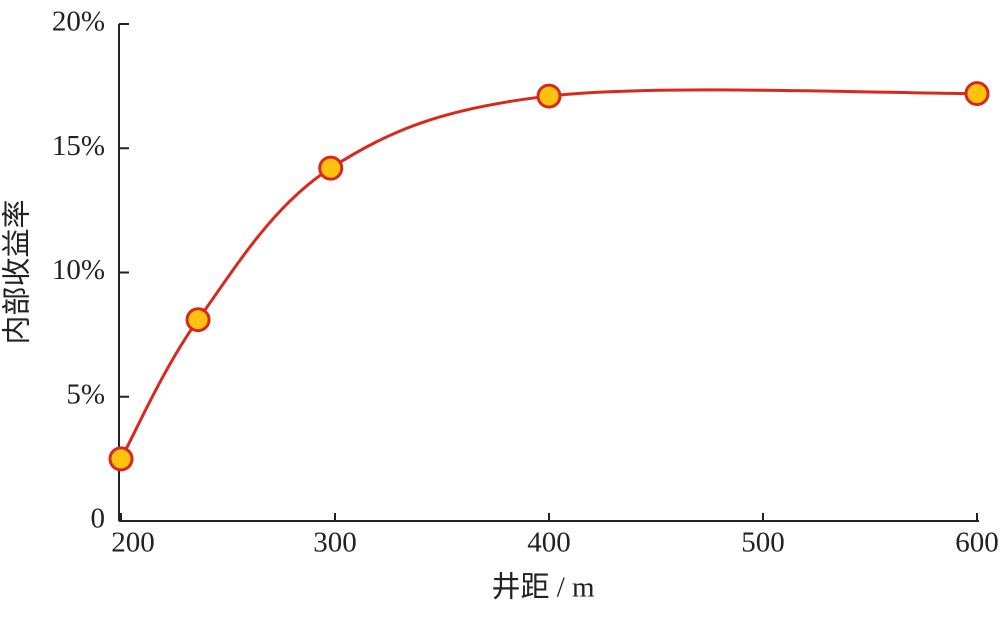 Image resolution: width=1005 pixels, height=617 pixels. What do you see at coordinates (78, 270) in the screenshot?
I see `y-tick-label: 10%` at bounding box center [78, 270].